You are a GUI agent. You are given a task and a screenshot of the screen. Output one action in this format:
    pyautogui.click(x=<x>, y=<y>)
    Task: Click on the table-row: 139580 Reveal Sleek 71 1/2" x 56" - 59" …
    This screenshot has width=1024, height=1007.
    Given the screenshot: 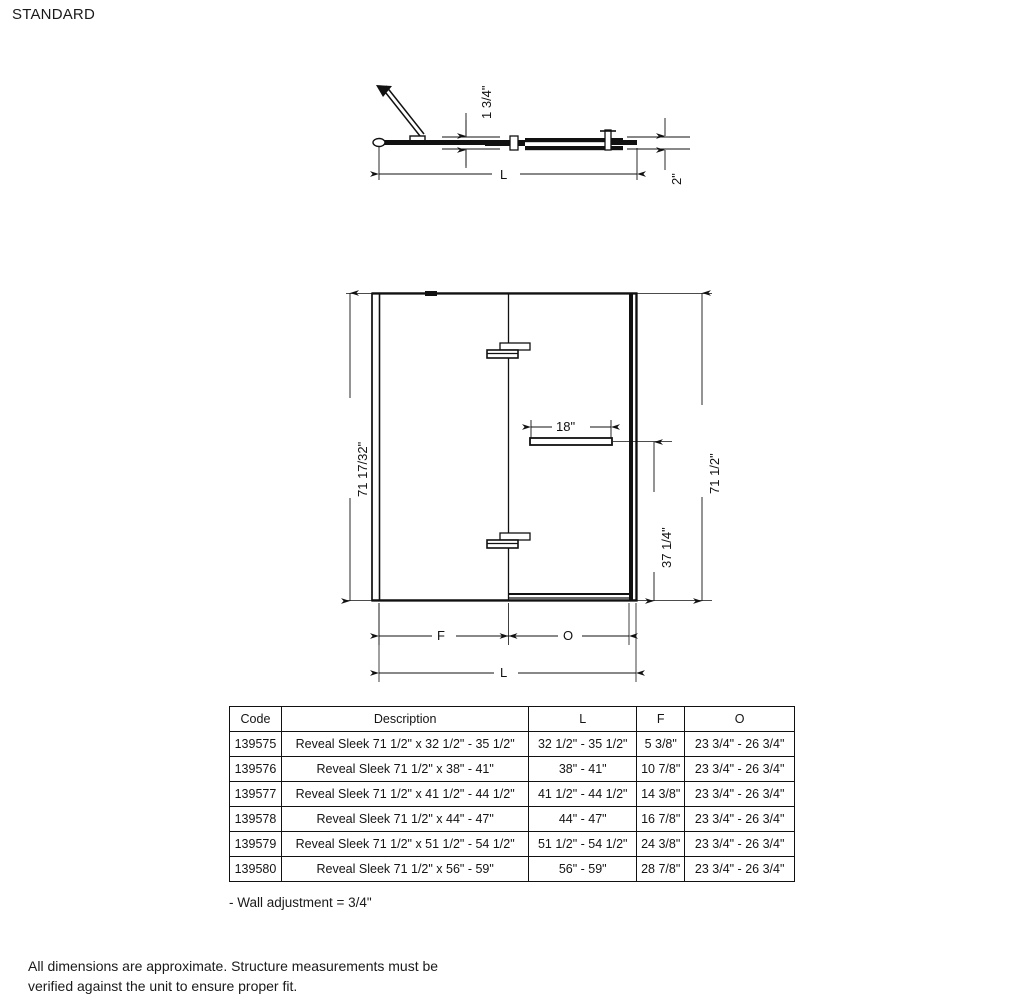 What is the action you would take?
    pyautogui.click(x=512, y=869)
    